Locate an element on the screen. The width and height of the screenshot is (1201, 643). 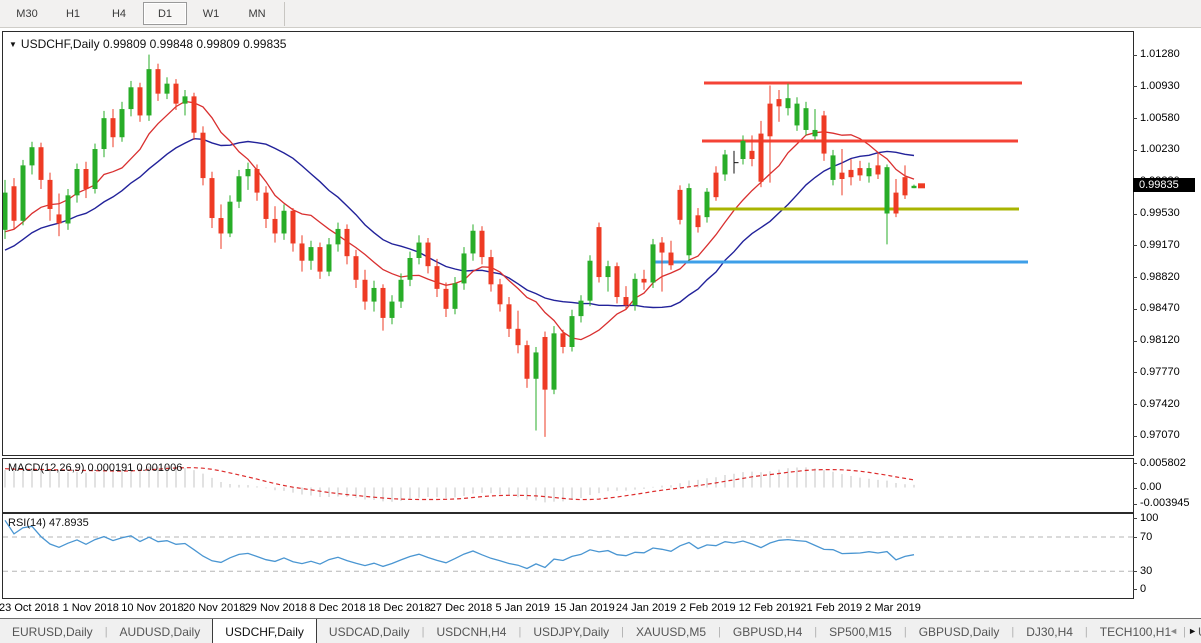
timeframe-button-h1: H1 is located at coordinates (73, 13).